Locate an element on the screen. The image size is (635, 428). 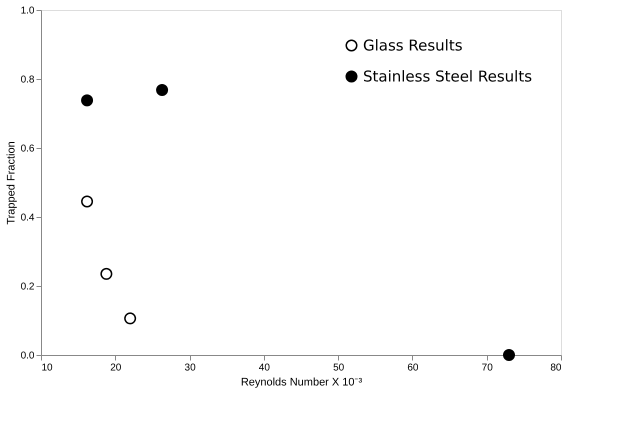
x-tick-label: 50 is located at coordinates (339, 368).